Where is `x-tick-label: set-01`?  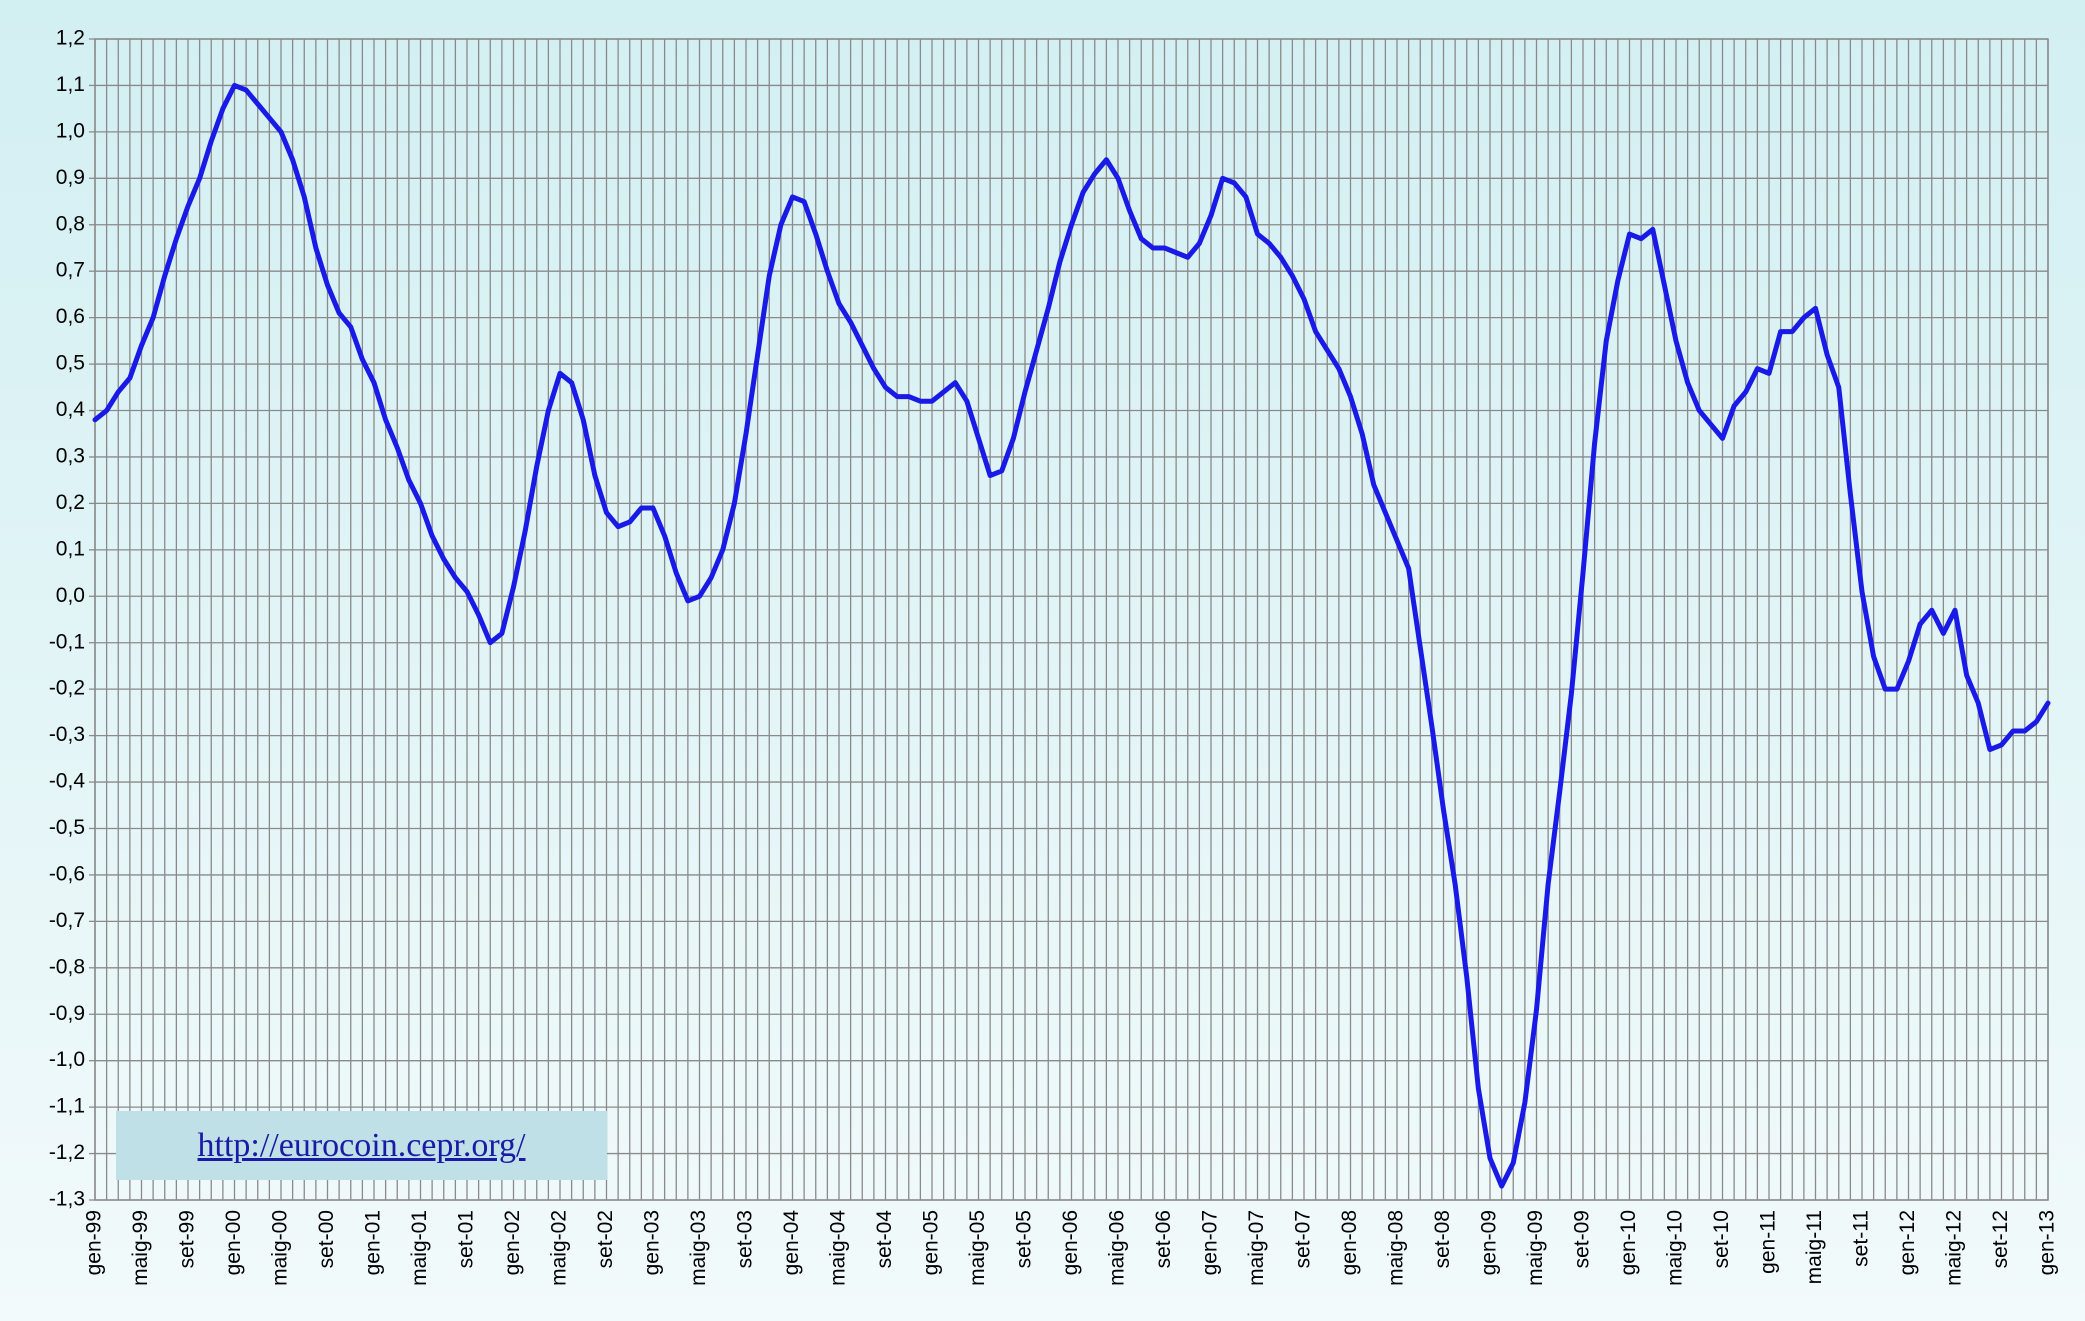
x-tick-label: set-01 is located at coordinates (466, 1239).